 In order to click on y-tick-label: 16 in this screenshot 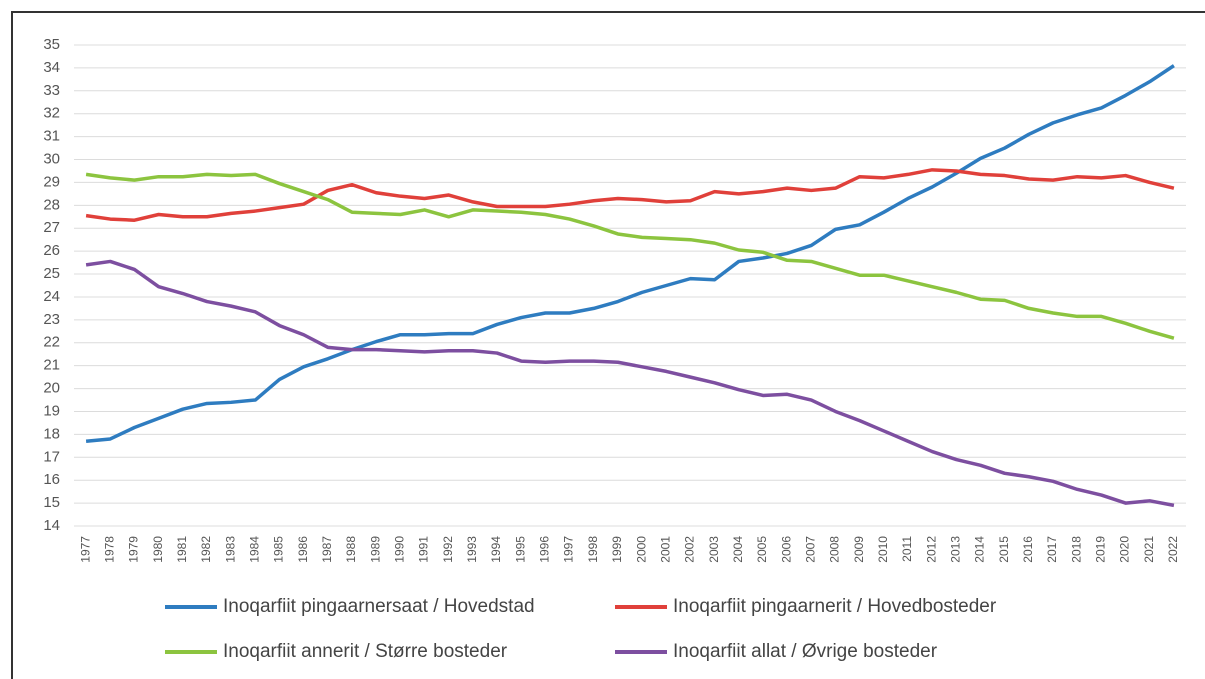, I will do `click(51, 479)`.